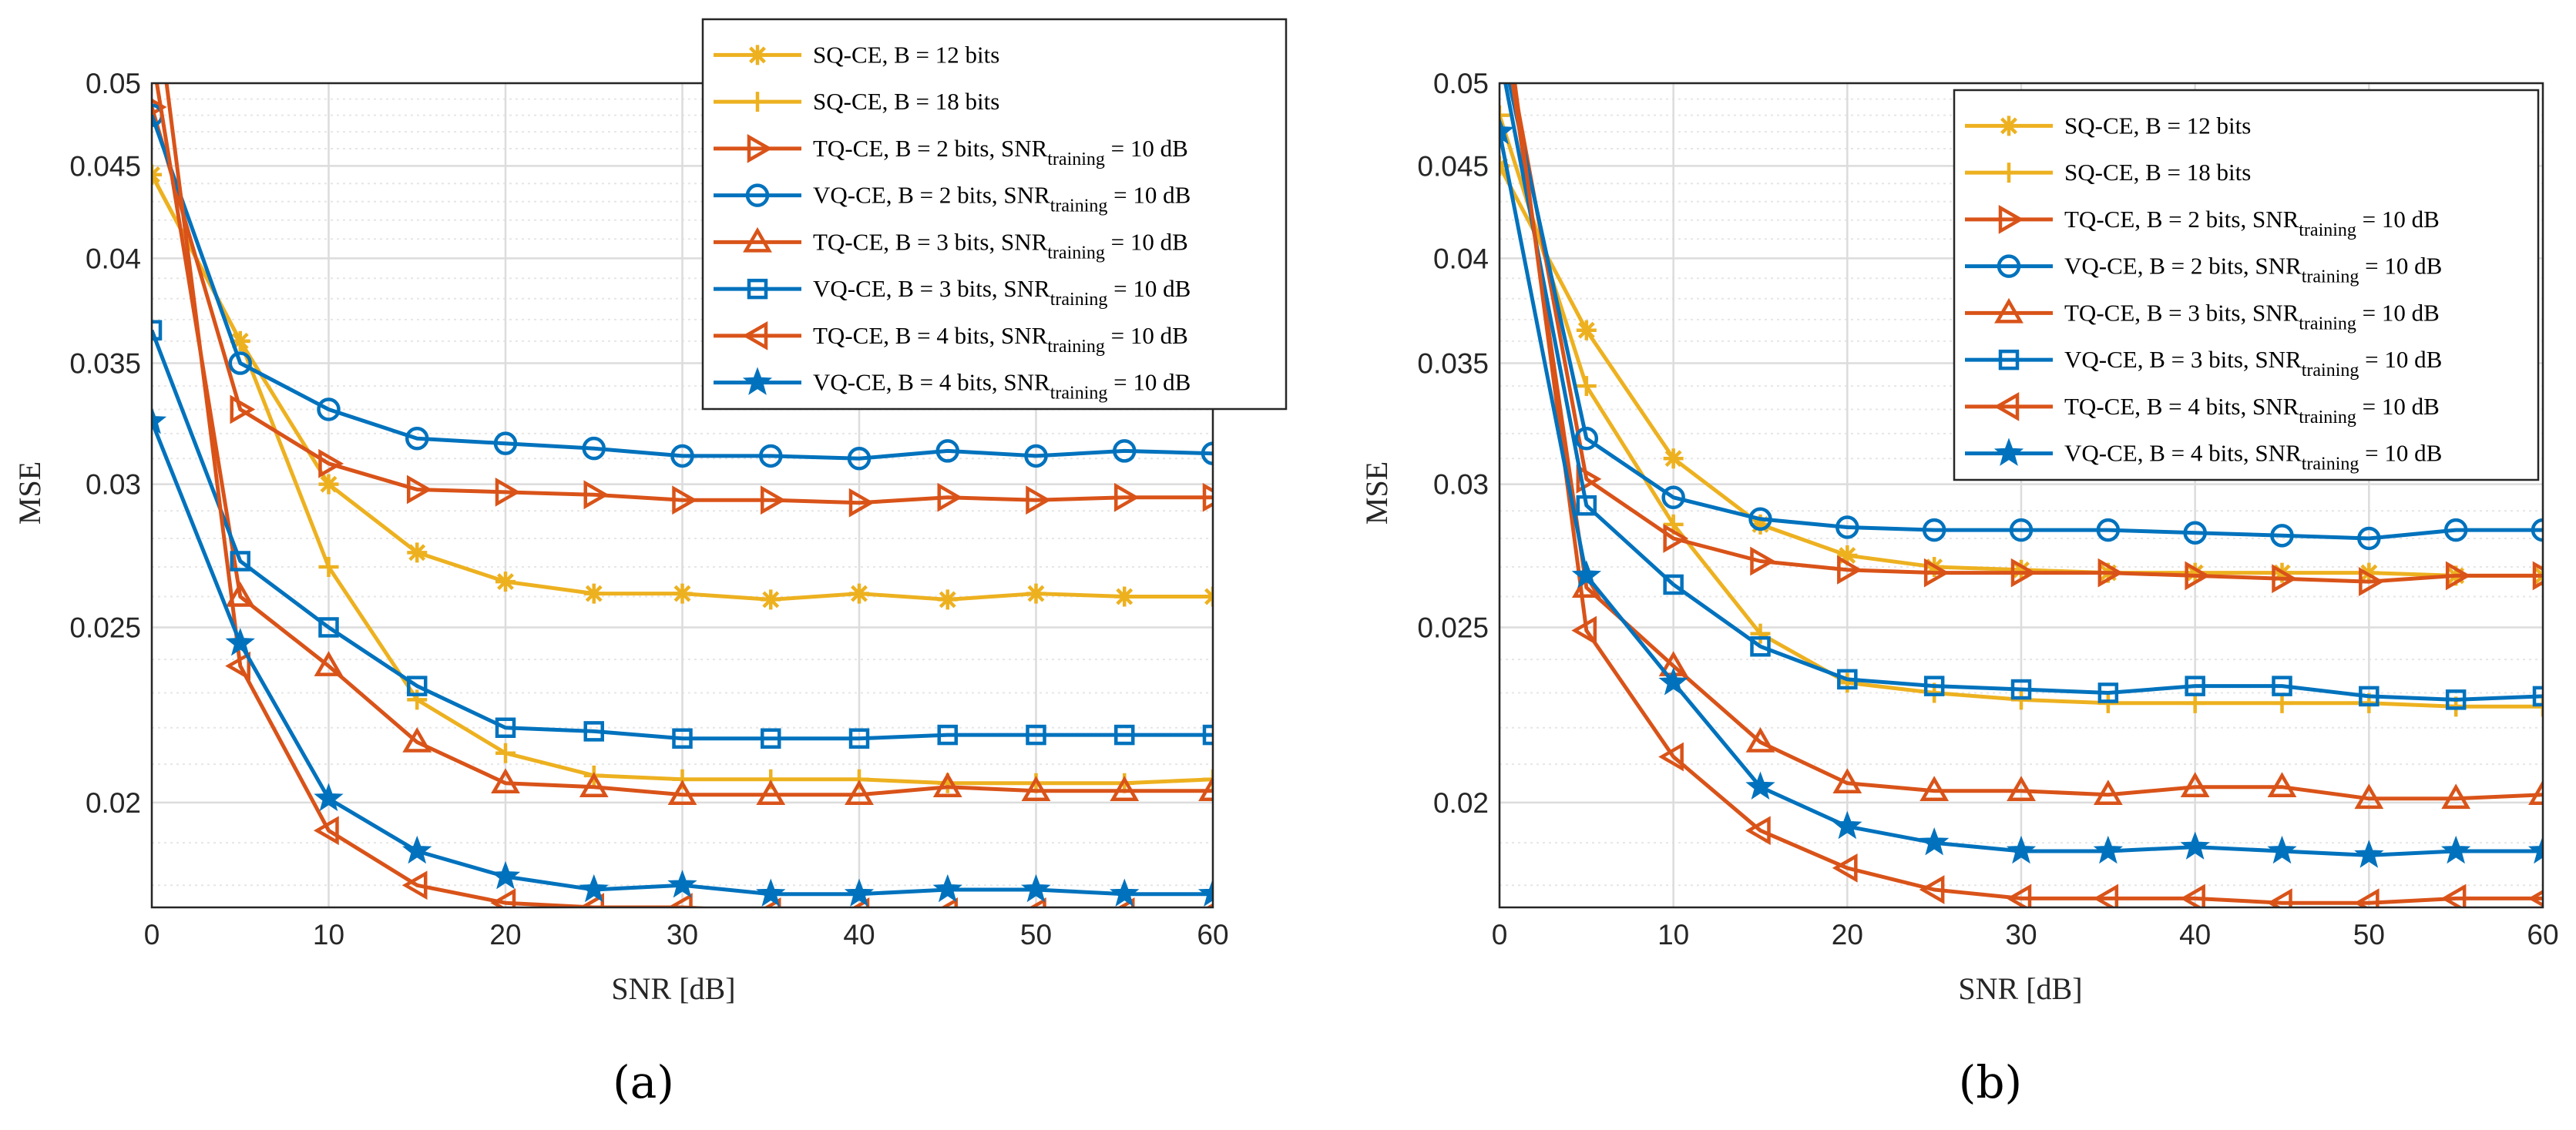  Describe the element at coordinates (2252, 316) in the screenshot. I see `legend-label: TQ-CE, B = 3 bits, SNRtraining = 10 dB` at that location.